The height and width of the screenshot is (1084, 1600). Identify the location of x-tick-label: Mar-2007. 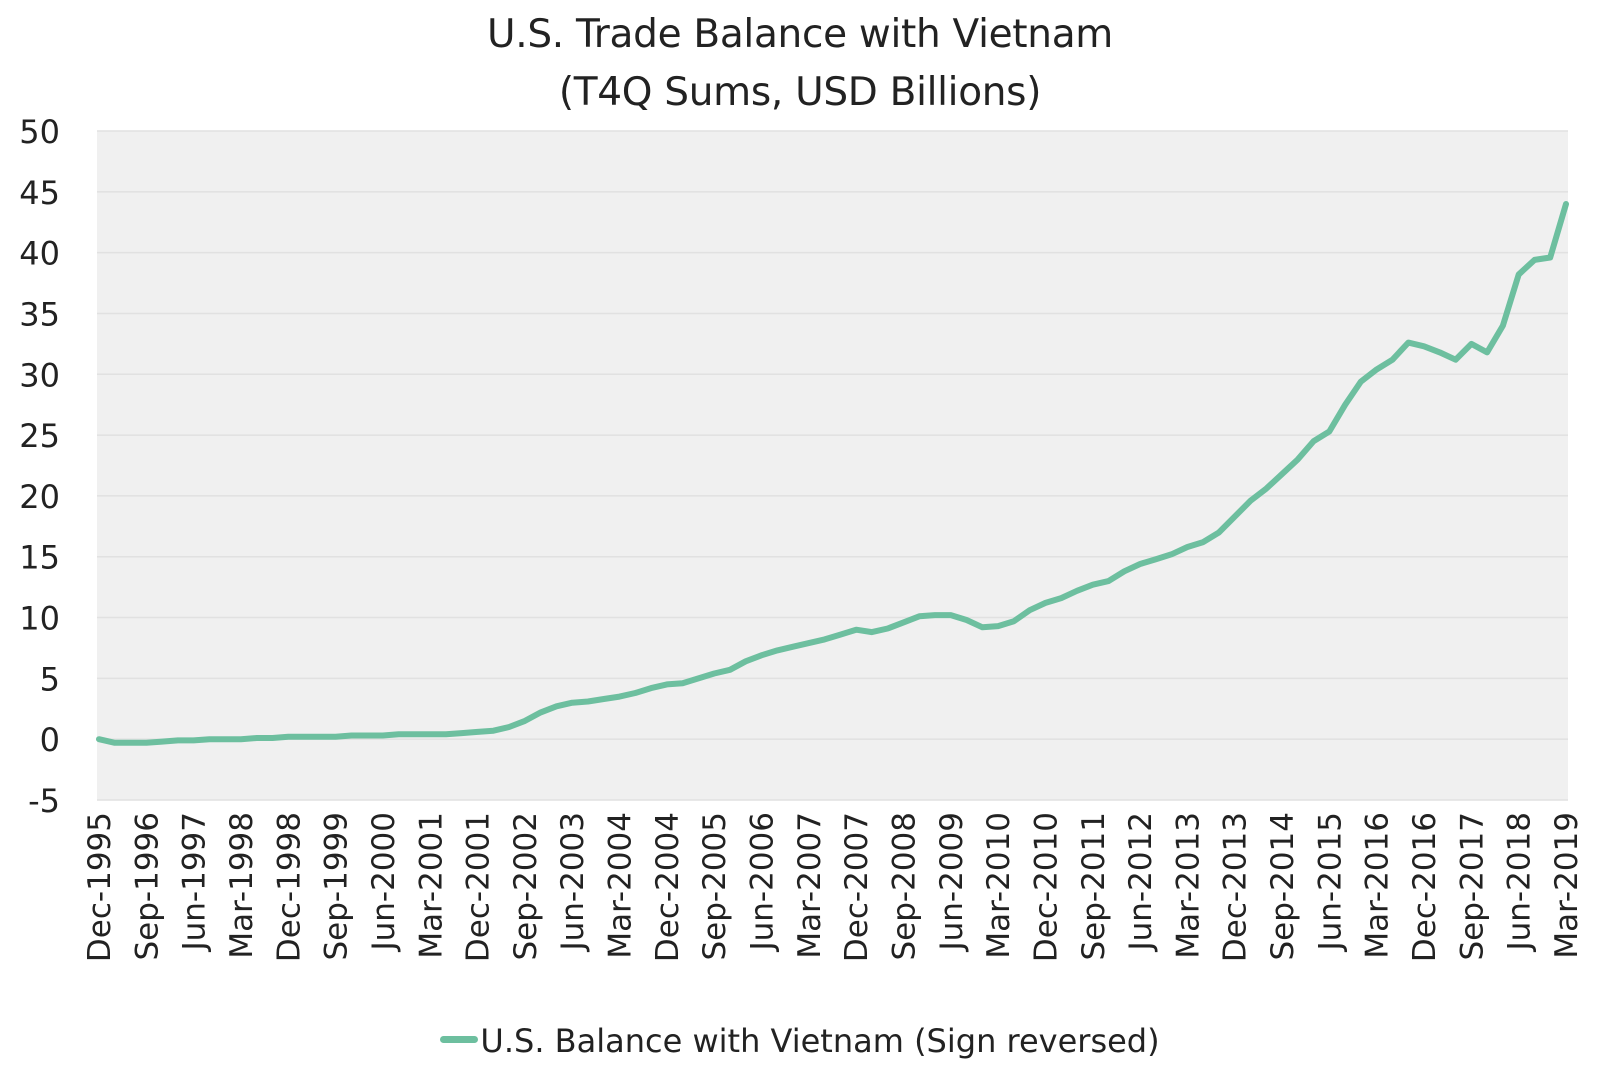
(810, 885).